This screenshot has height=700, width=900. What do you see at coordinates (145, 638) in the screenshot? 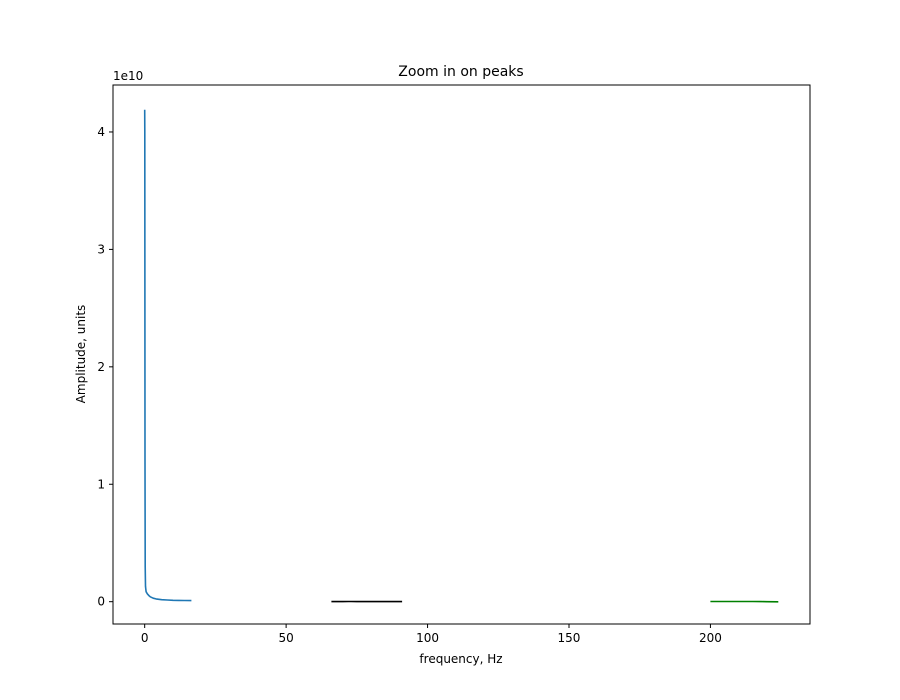
I see `x-tick-label: 0` at bounding box center [145, 638].